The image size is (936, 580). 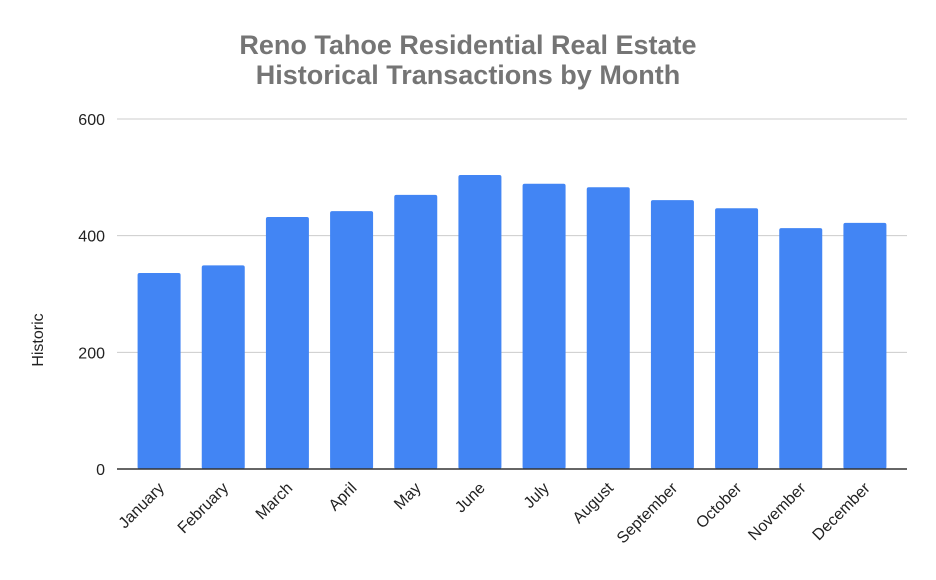 I want to click on x-tick-label: August, so click(x=594, y=503).